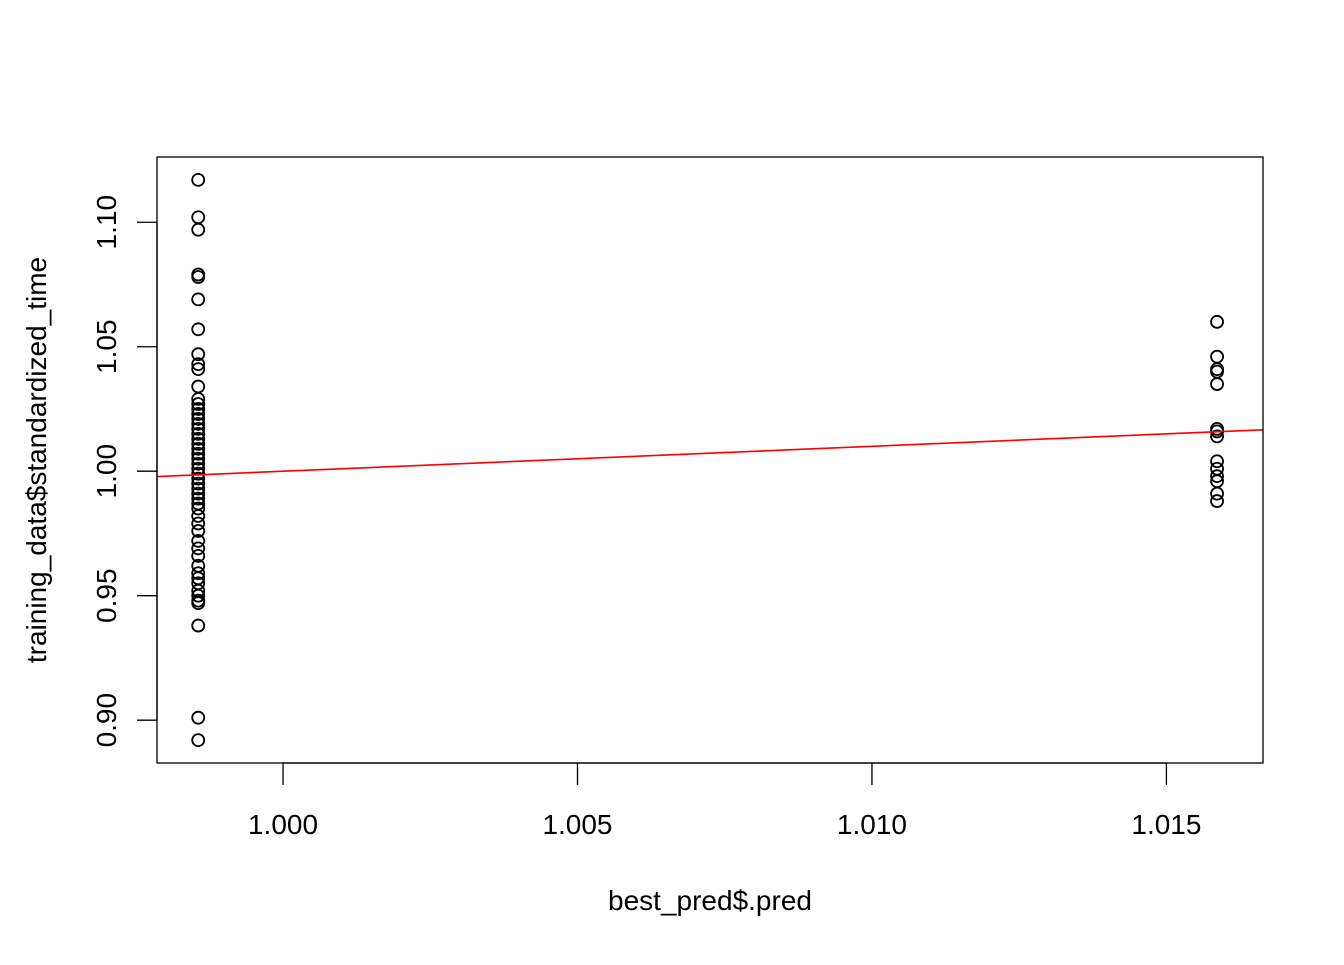  I want to click on y-tick-label: 0.90, so click(106, 720).